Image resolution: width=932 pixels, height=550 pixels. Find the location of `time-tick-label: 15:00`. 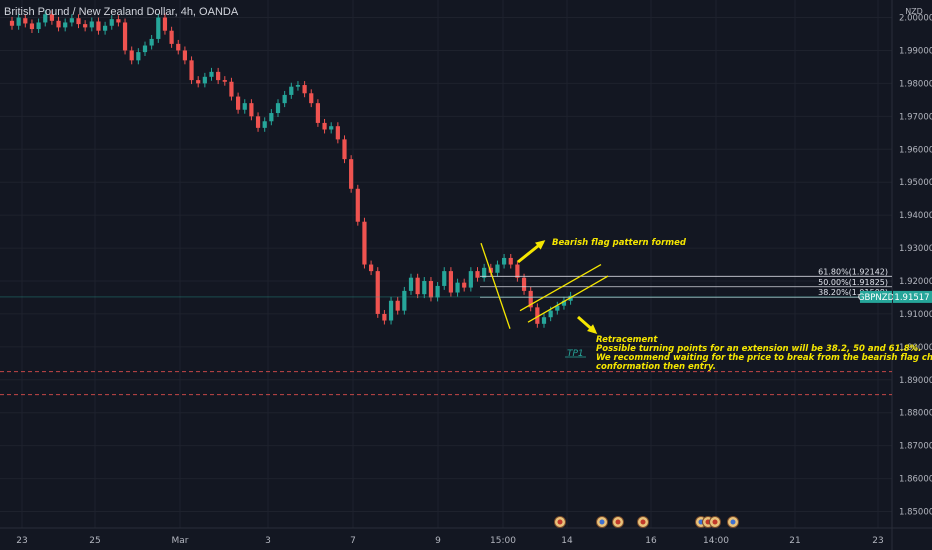

time-tick-label: 15:00 is located at coordinates (503, 541).